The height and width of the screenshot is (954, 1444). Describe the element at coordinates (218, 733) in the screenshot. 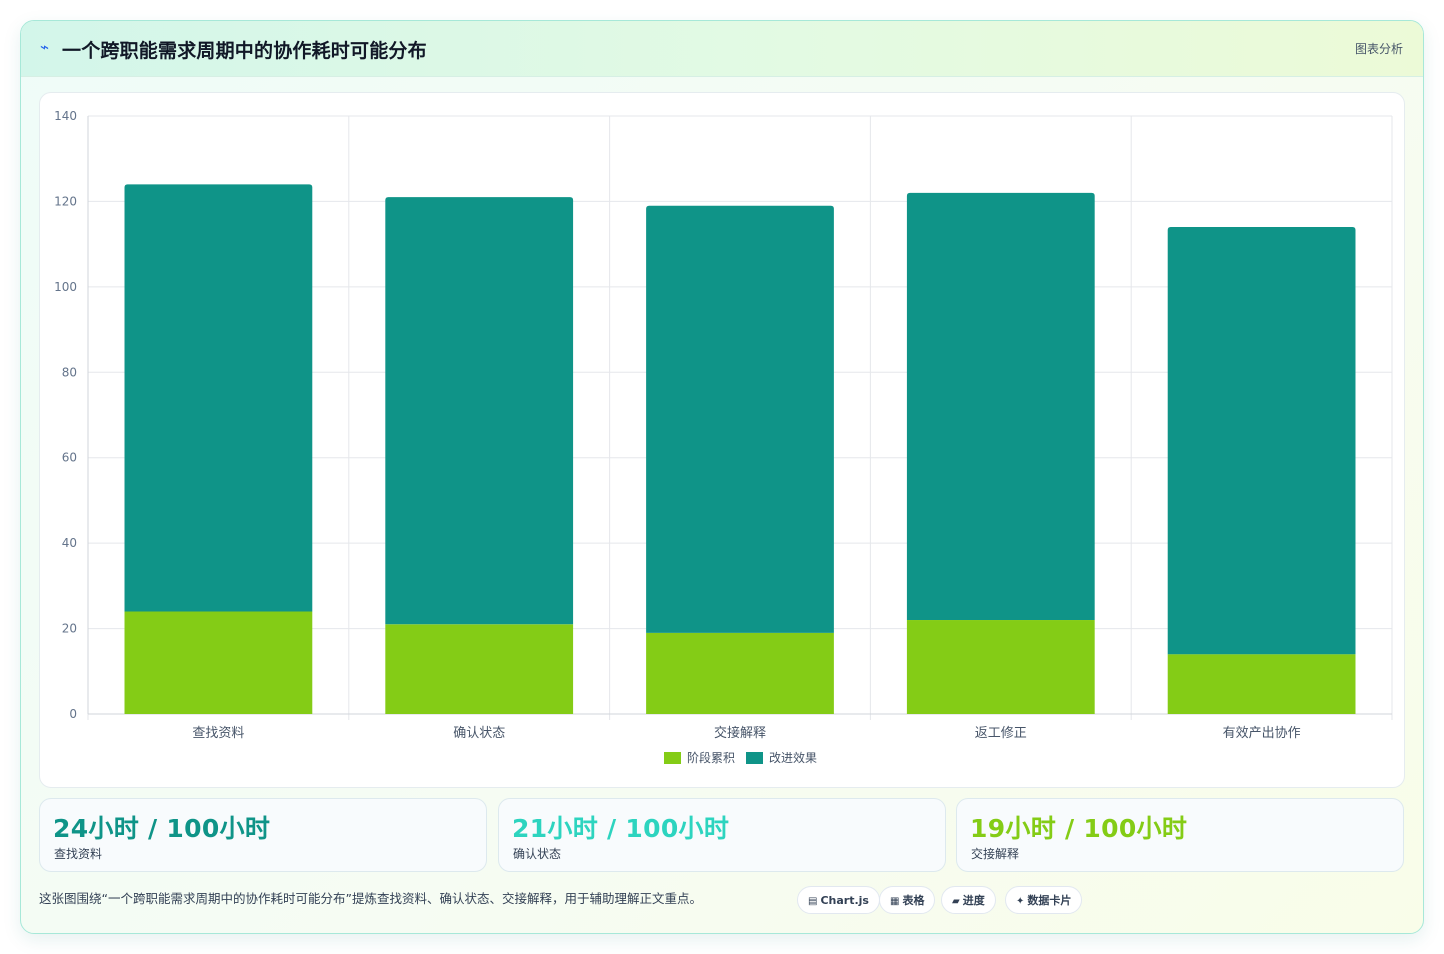

I see `x-tick-label: 查找资料` at that location.